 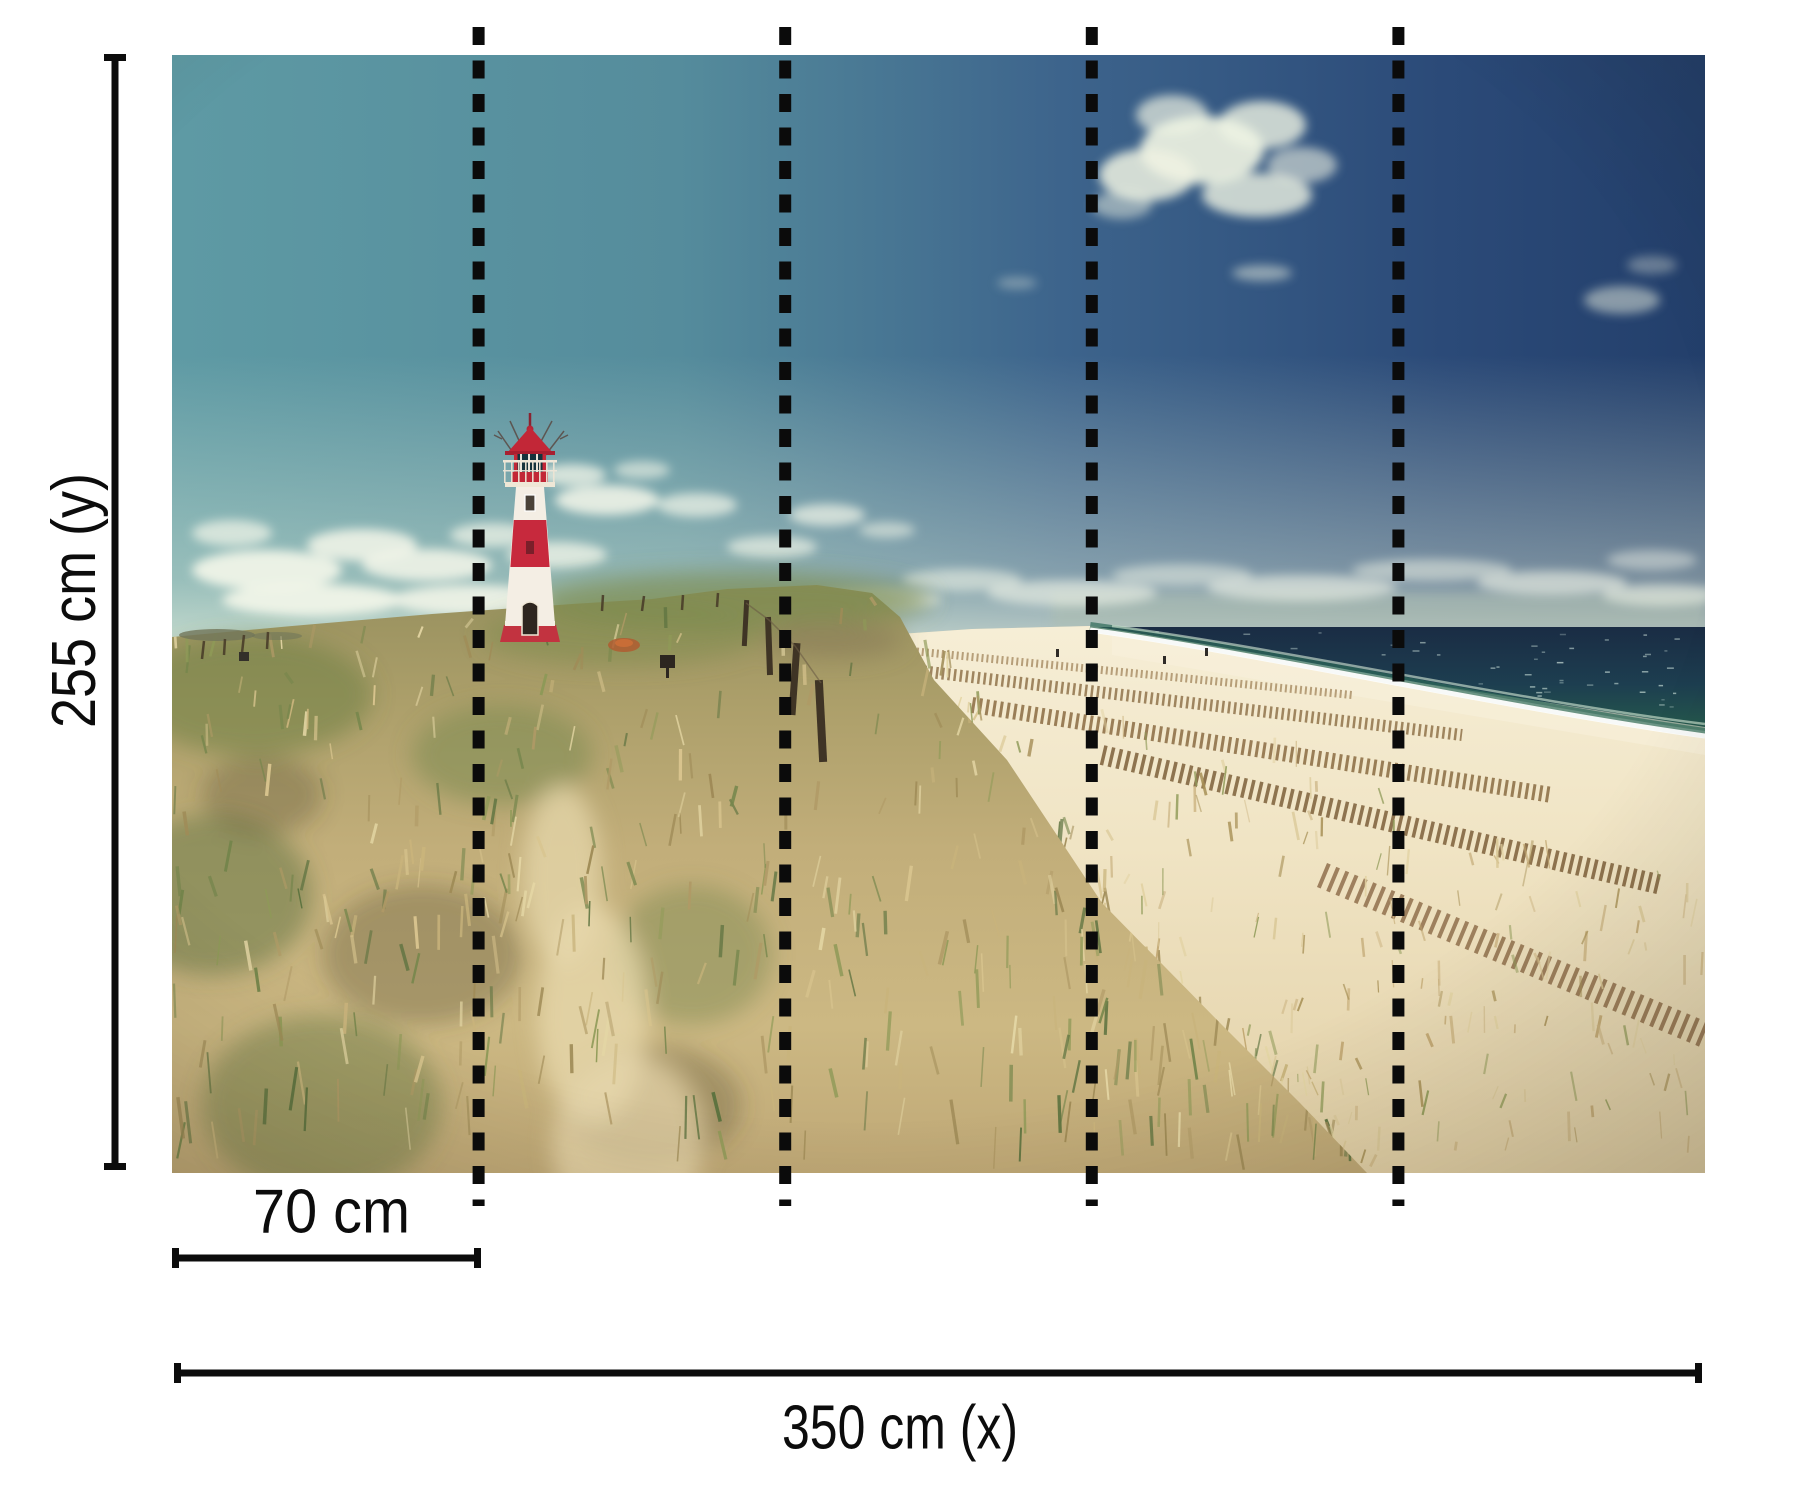 What do you see at coordinates (331, 1212) in the screenshot?
I see `panel-width-label: 70 cm` at bounding box center [331, 1212].